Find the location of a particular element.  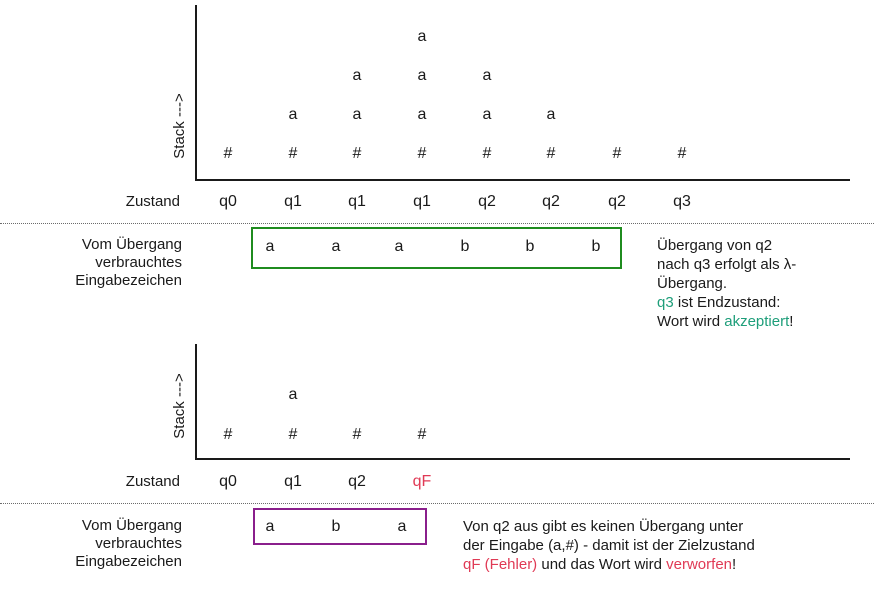

state-qf: qF is located at coordinates (422, 481).